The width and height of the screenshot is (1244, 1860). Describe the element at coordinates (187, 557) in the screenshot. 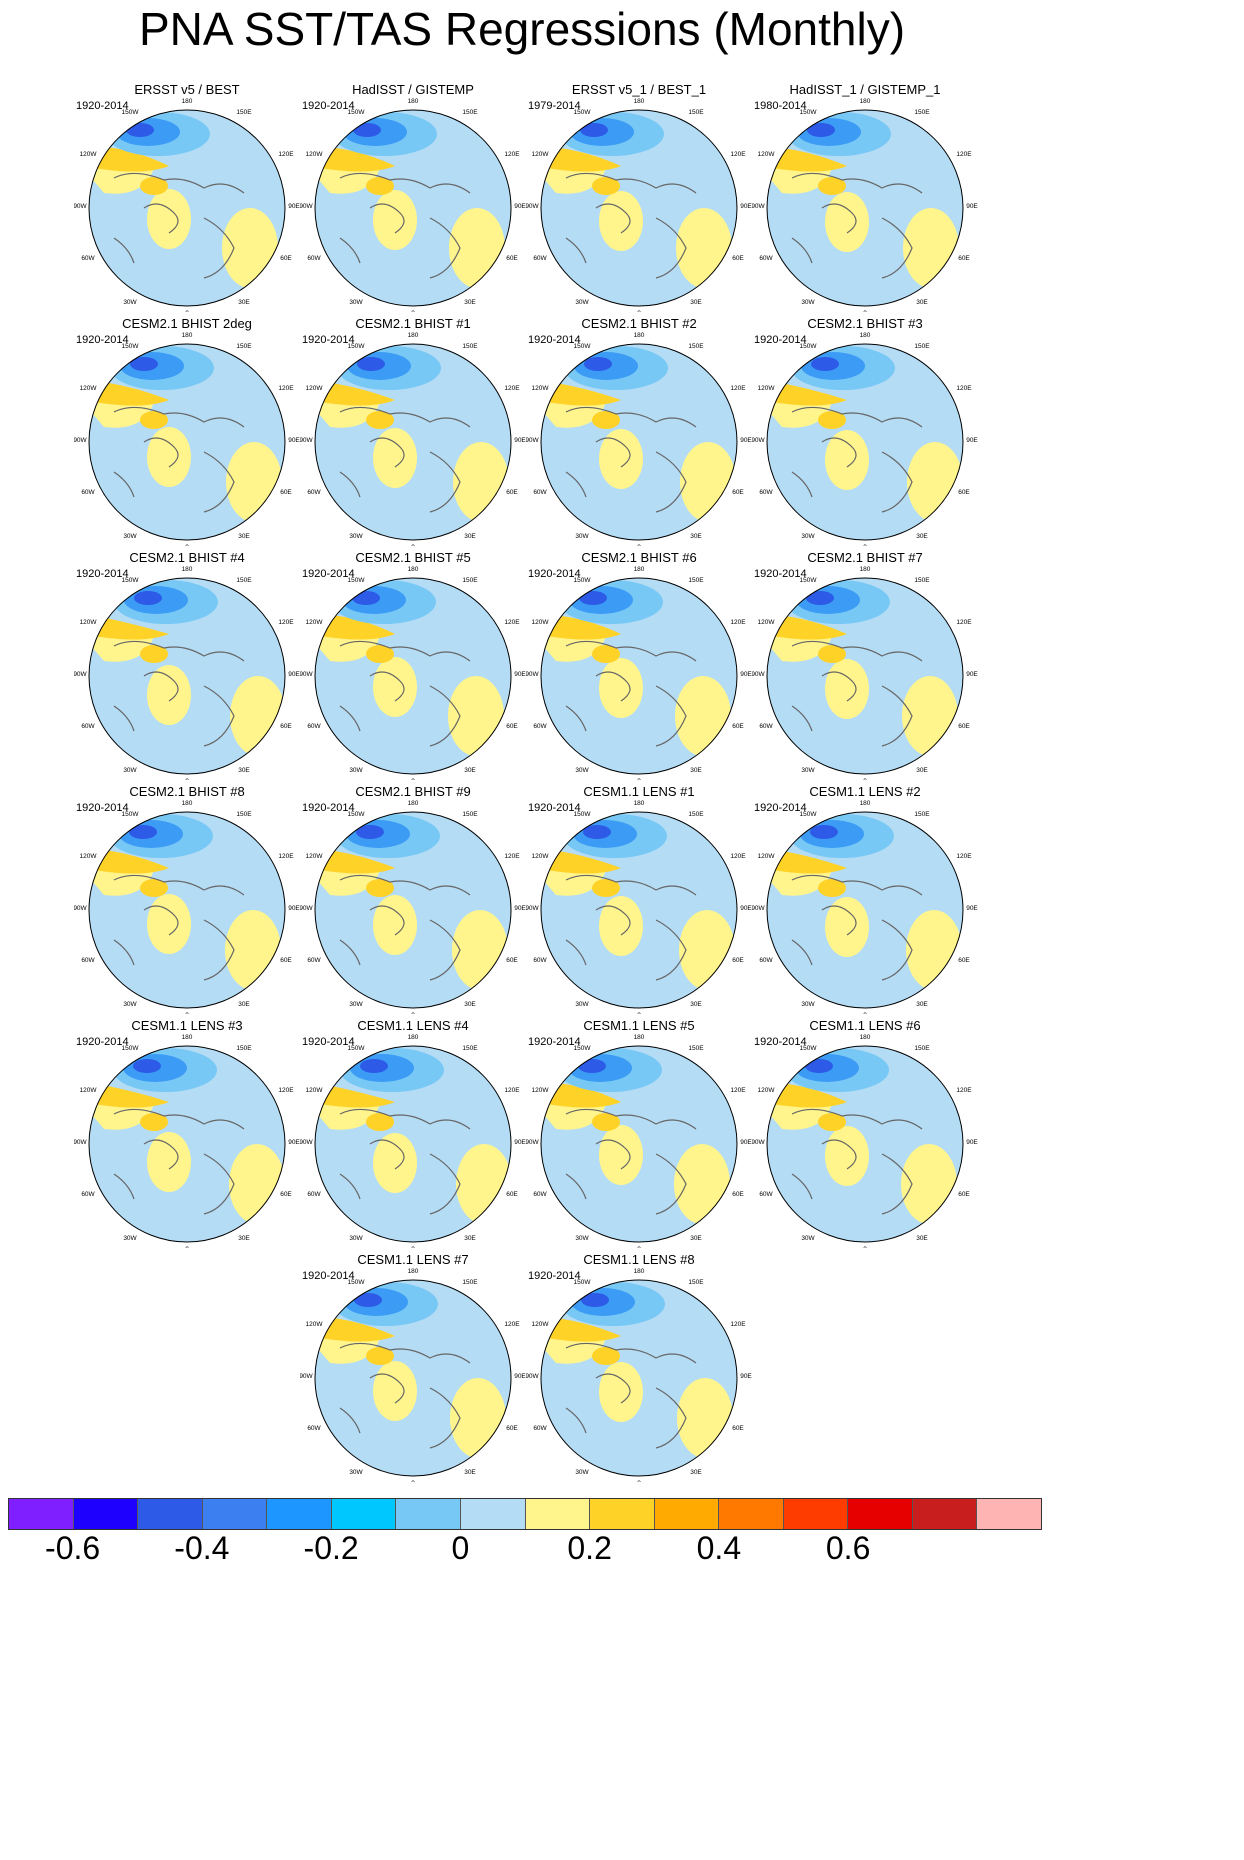

I see `panel-title: CESM2.1 BHIST #4` at that location.